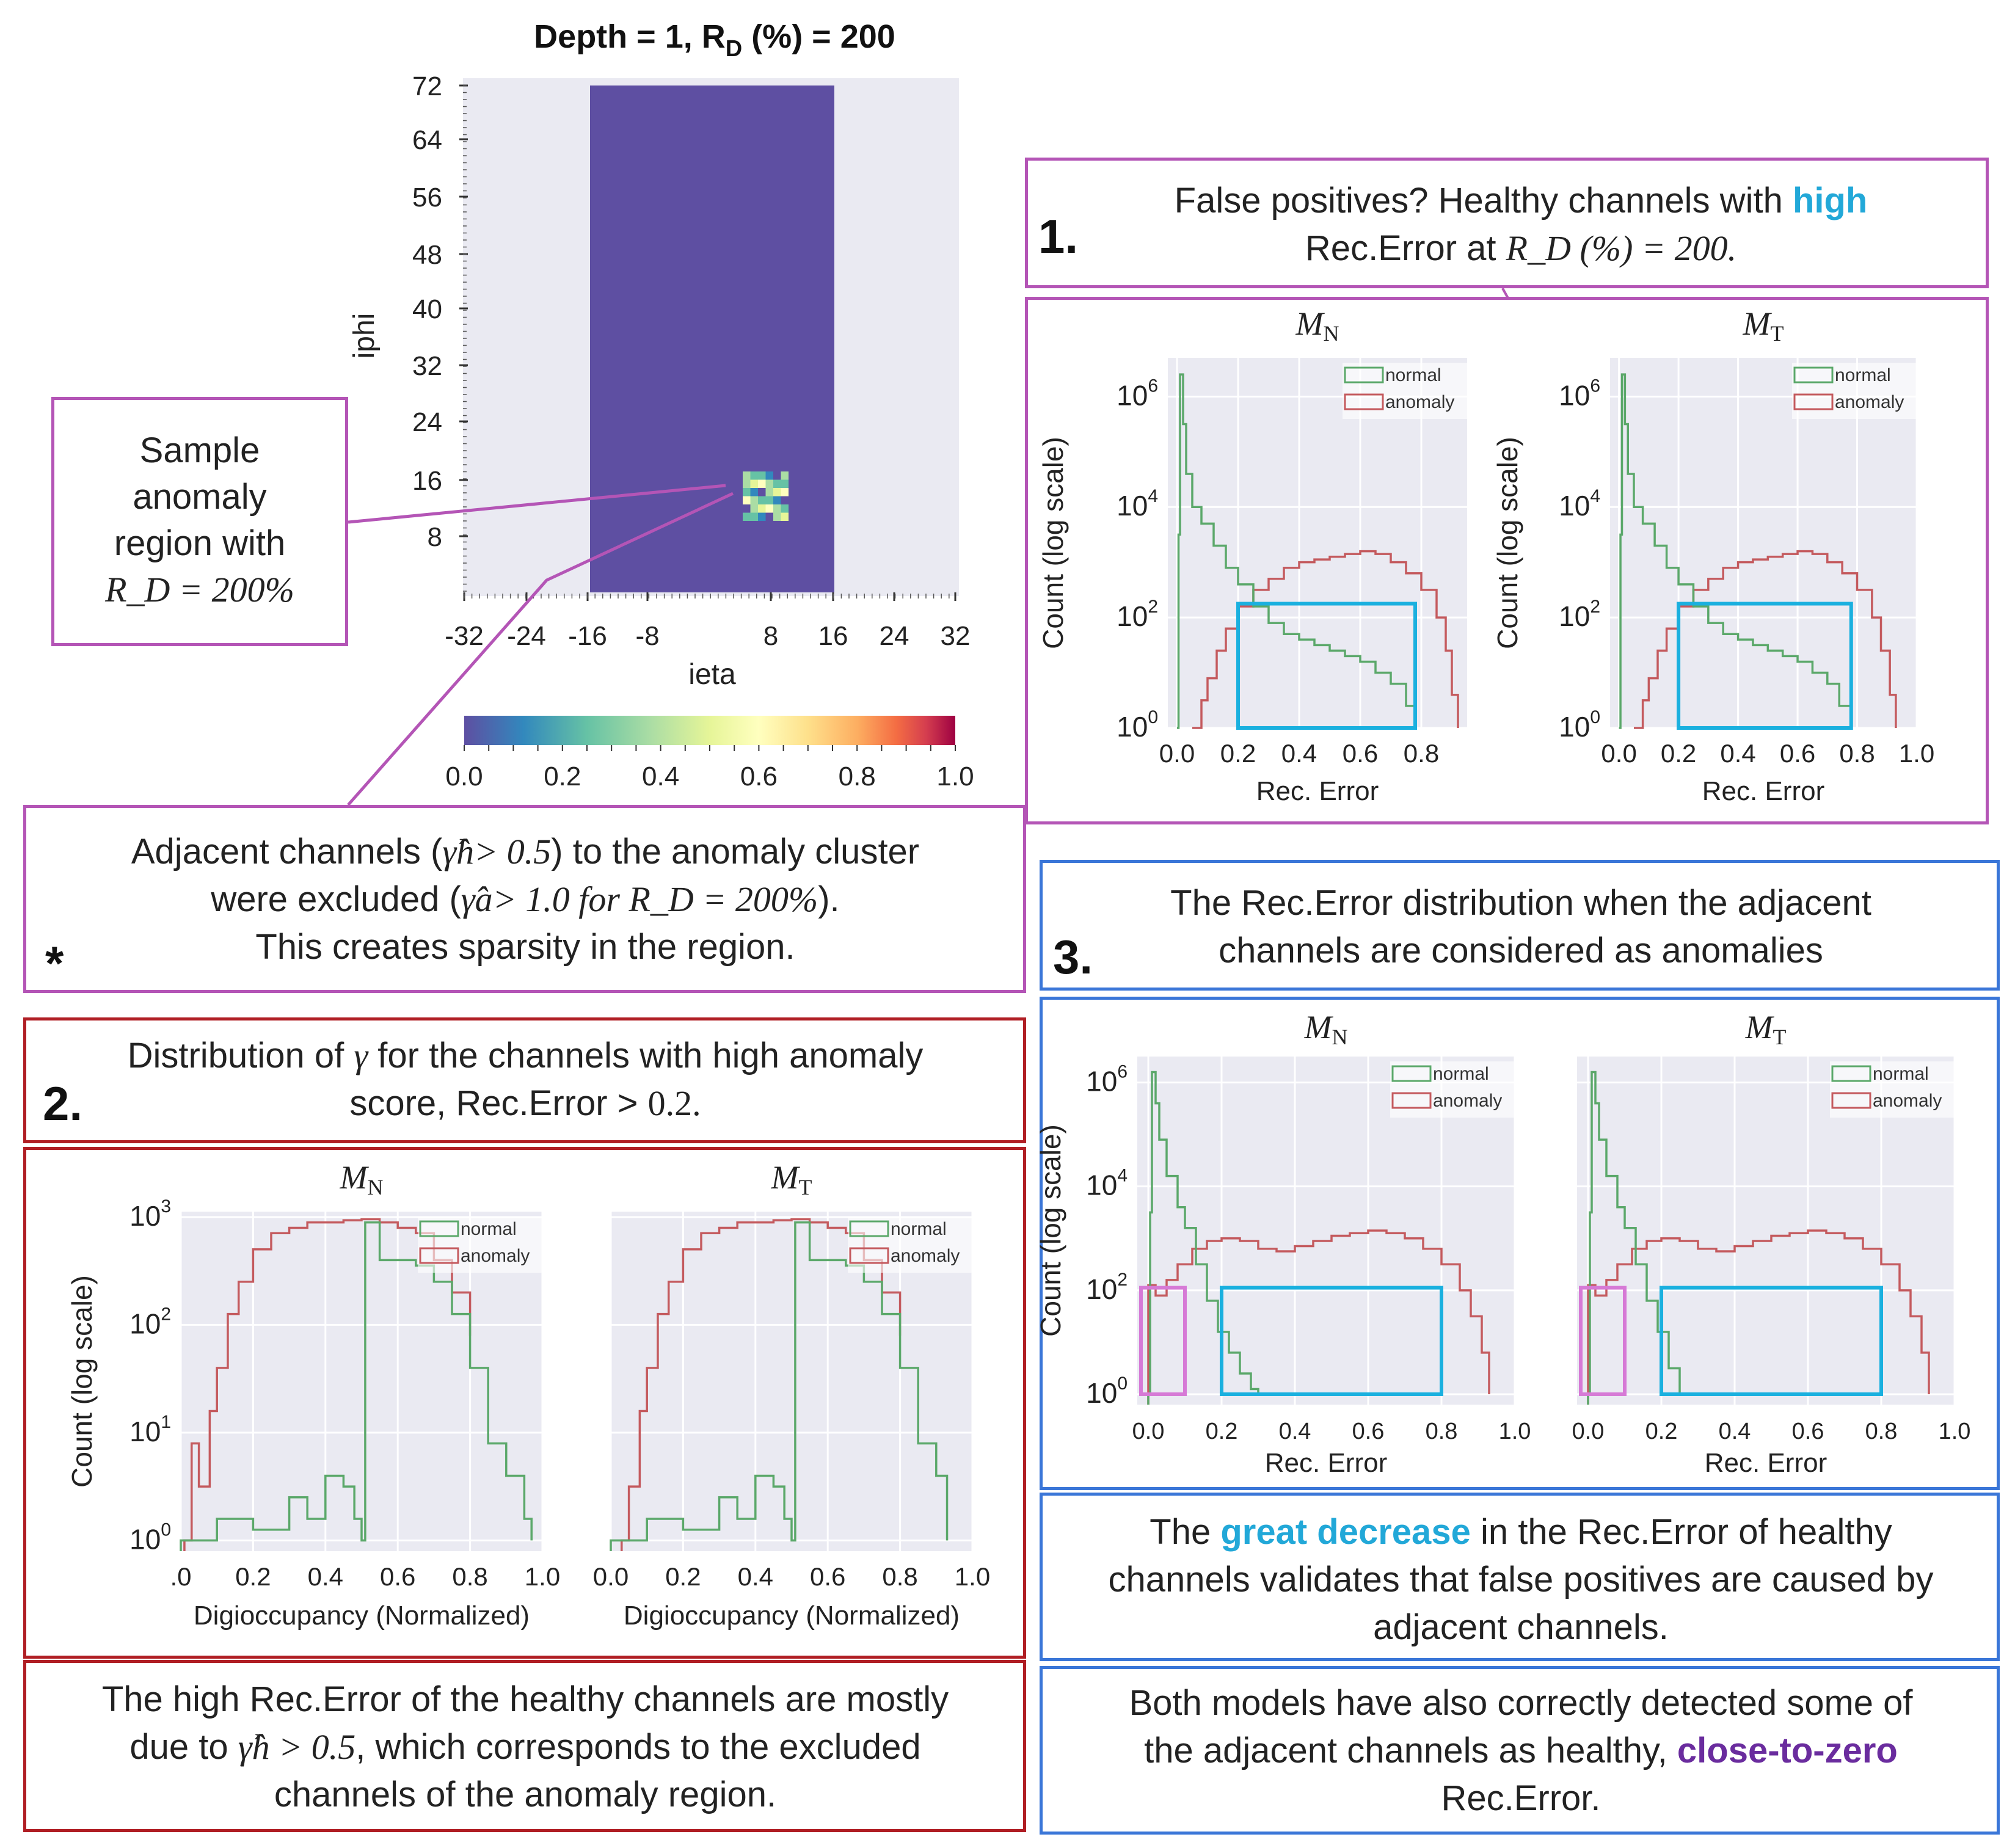 This screenshot has width=2015, height=1848. Describe the element at coordinates (792, 1616) in the screenshot. I see `xlabel: Digioccupancy (Normalized)` at that location.